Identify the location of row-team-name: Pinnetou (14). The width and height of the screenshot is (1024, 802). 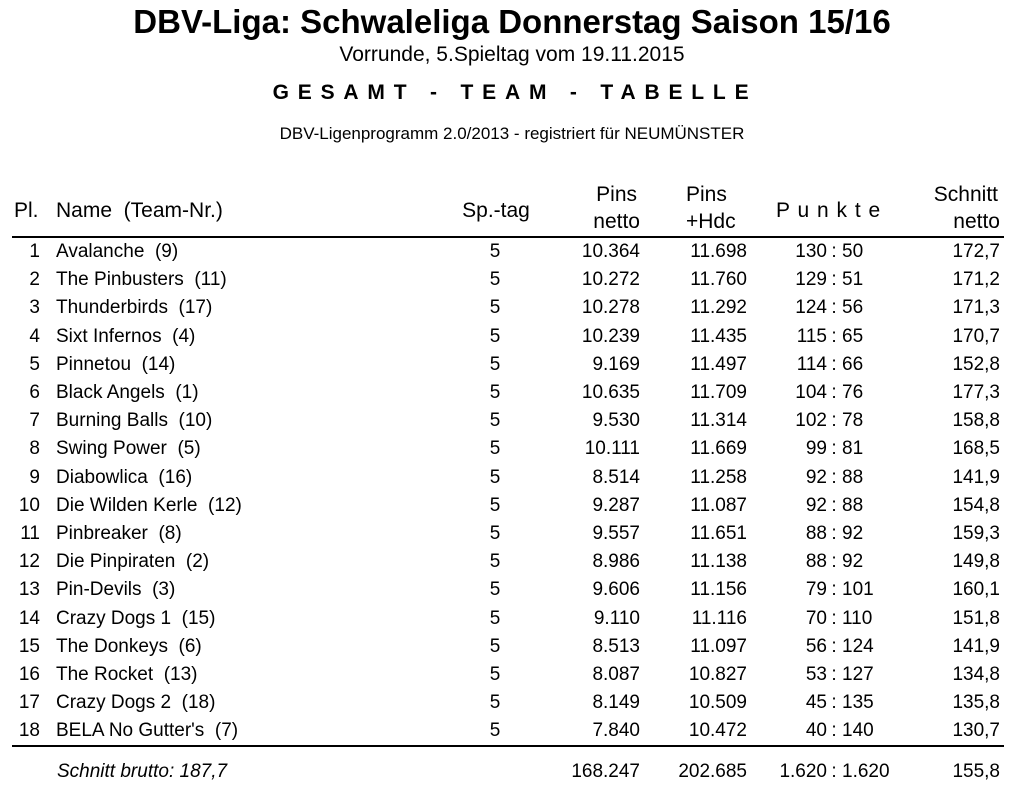
(116, 364).